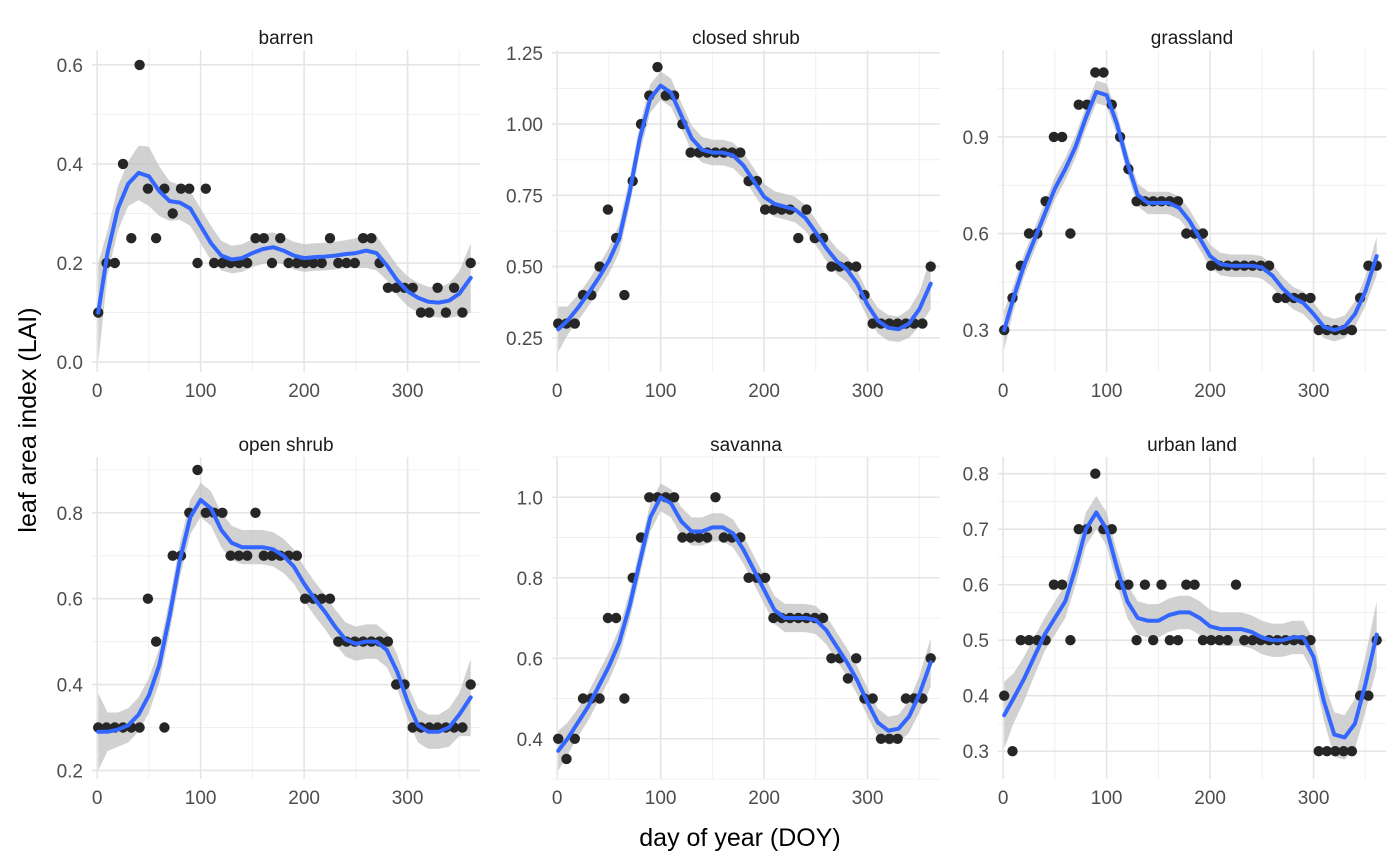  Describe the element at coordinates (524, 339) in the screenshot. I see `y-tick-label: 0.25` at that location.